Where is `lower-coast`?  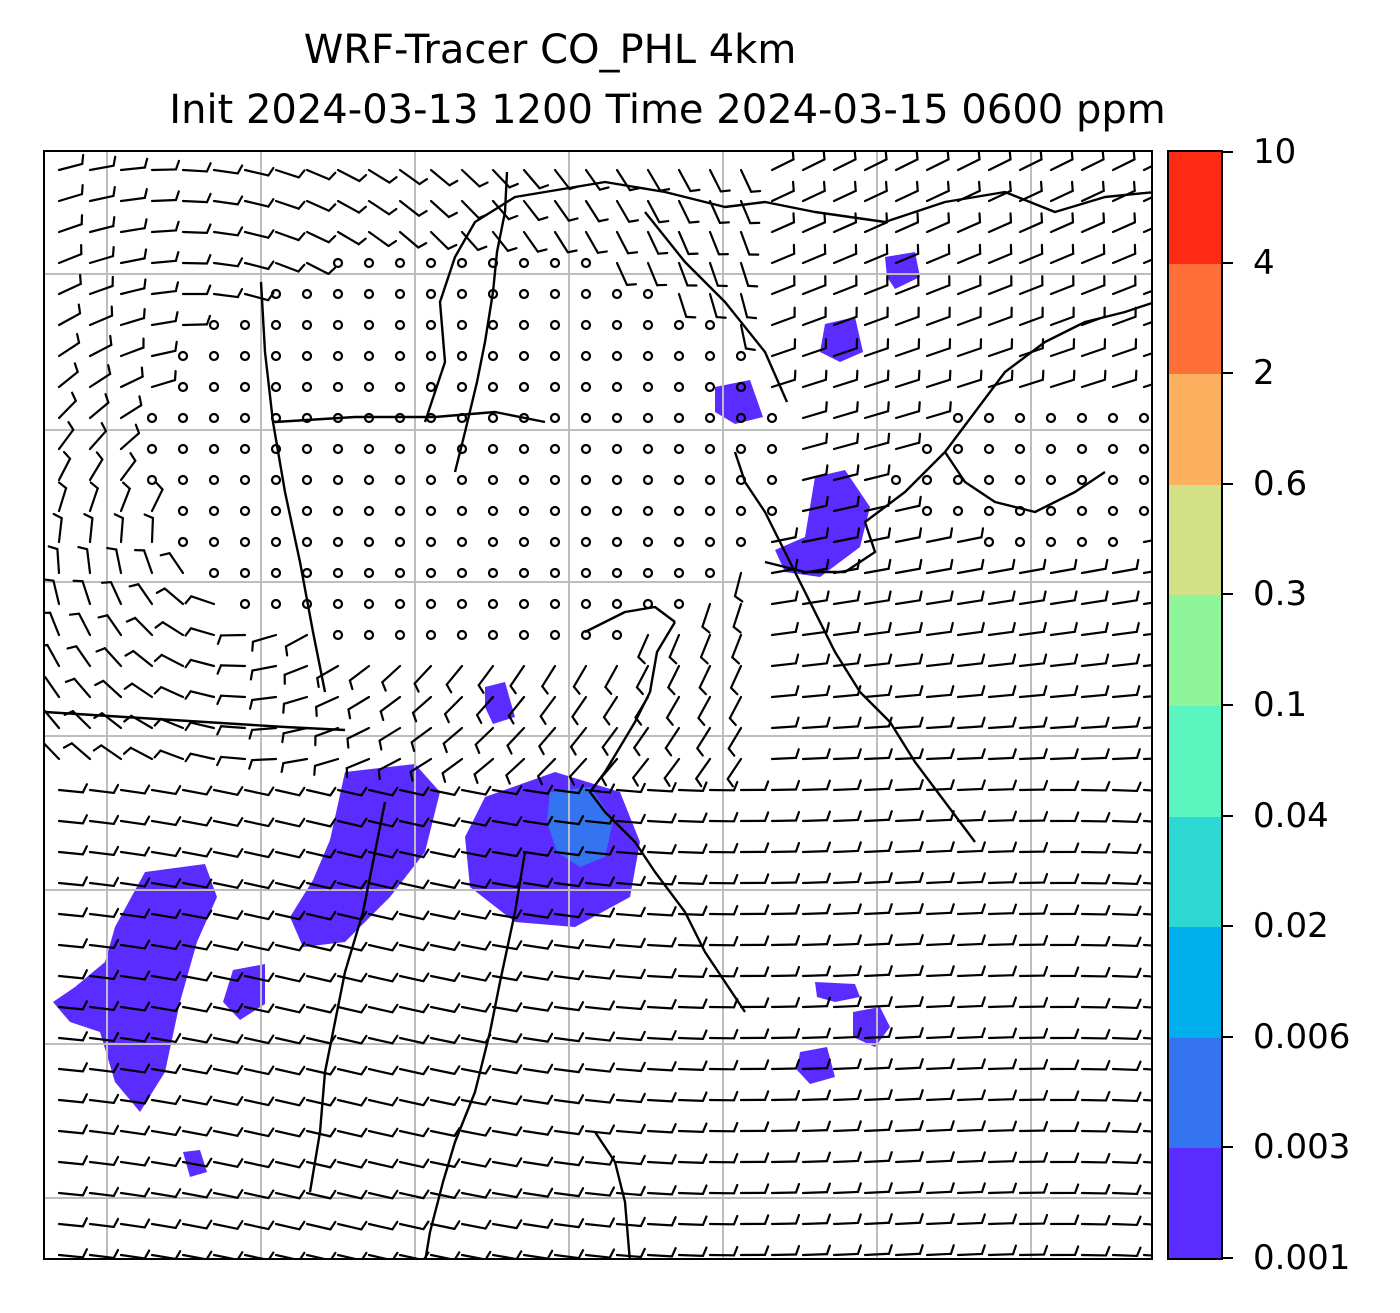 lower-coast is located at coordinates (612, 1194).